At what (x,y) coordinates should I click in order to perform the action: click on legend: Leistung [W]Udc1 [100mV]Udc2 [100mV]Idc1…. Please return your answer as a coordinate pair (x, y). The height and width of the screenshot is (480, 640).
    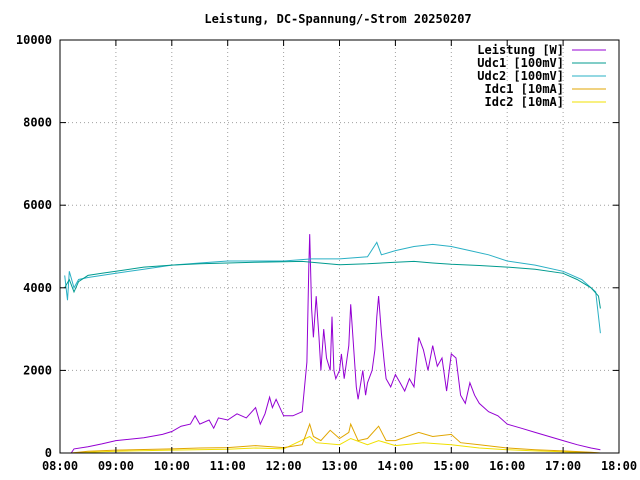
    Looking at the image, I should click on (541, 76).